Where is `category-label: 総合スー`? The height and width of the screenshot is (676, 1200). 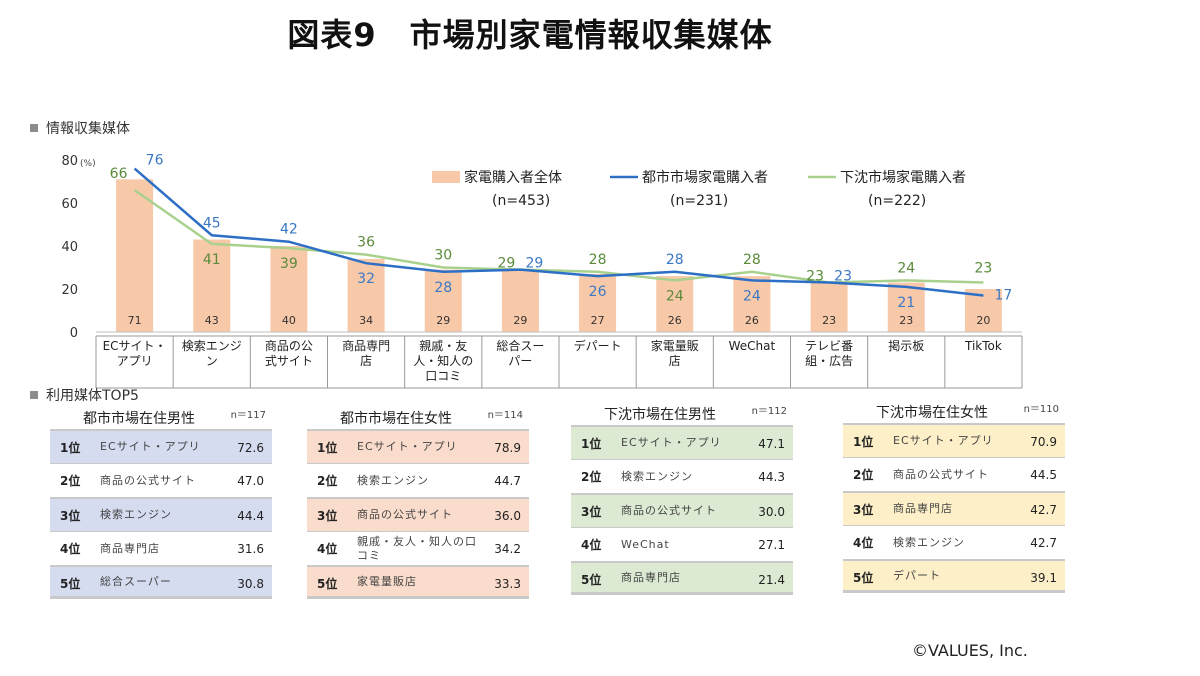
category-label: 総合スー is located at coordinates (520, 345).